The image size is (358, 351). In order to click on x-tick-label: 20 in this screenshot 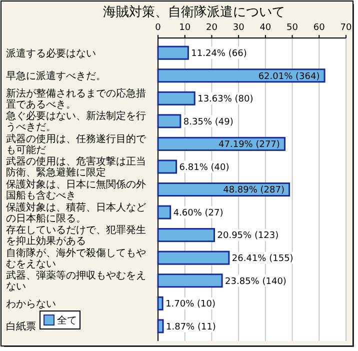, I will do `click(212, 28)`.